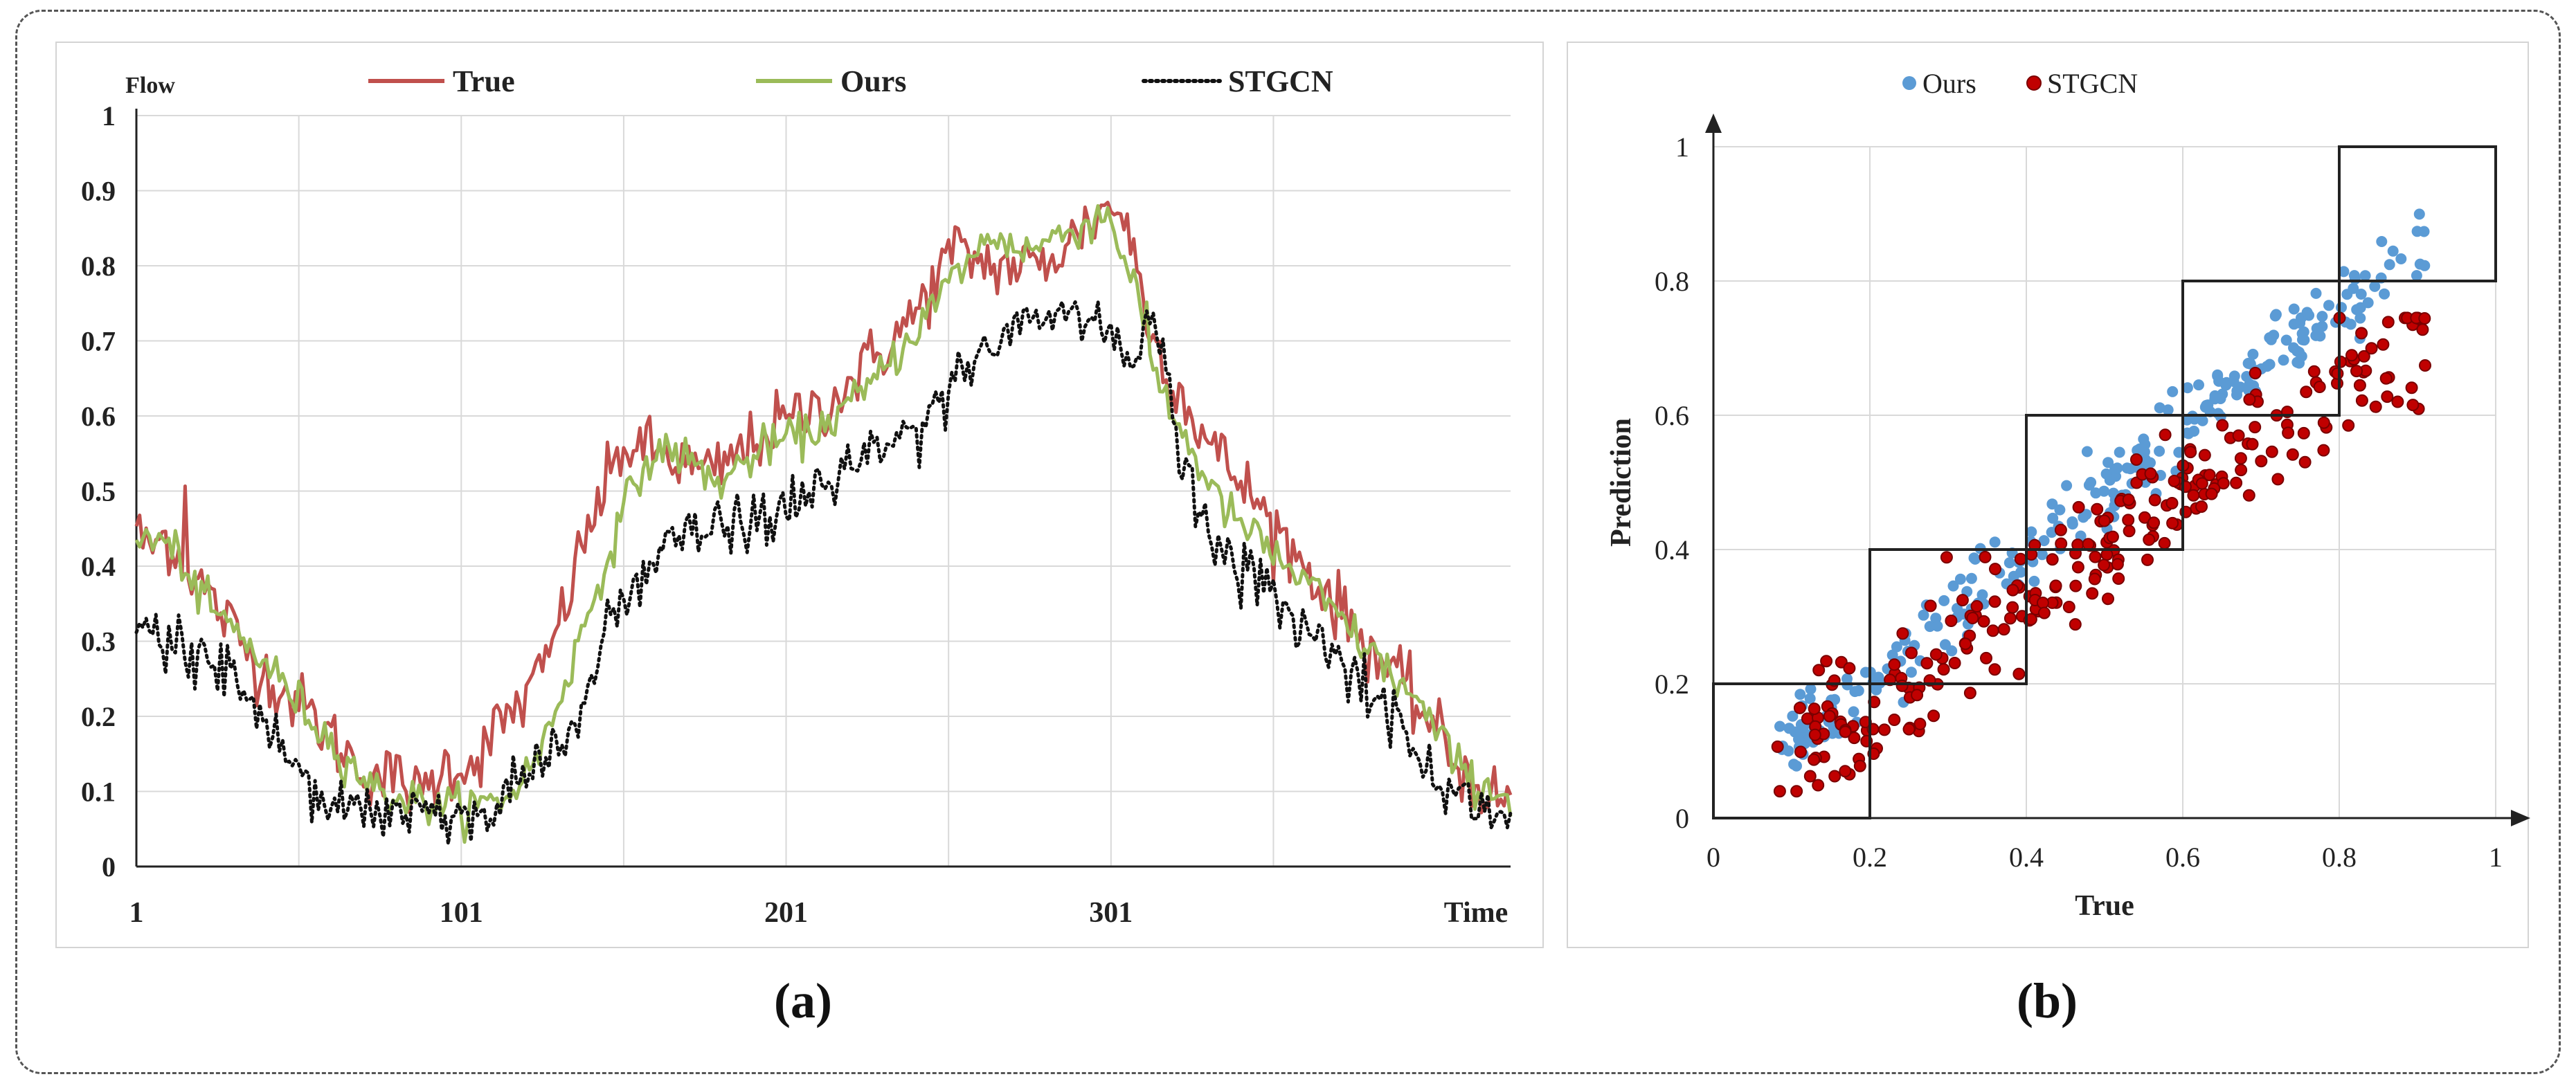 The height and width of the screenshot is (1088, 2576). I want to click on y-axis-arrow, so click(1714, 123).